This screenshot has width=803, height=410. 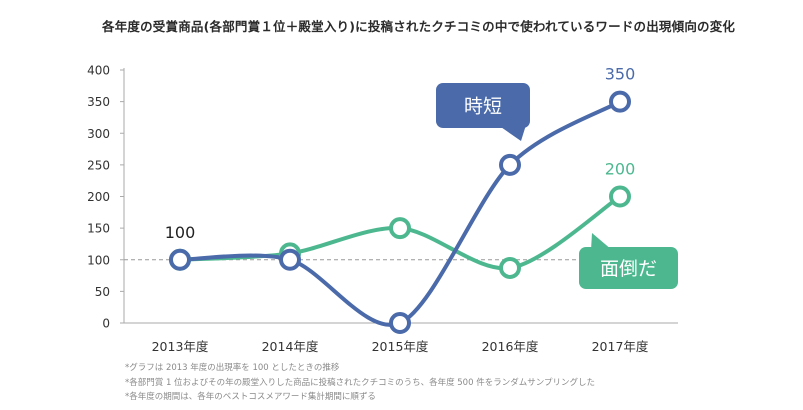 I want to click on y-tick-label: 100, so click(x=98, y=260).